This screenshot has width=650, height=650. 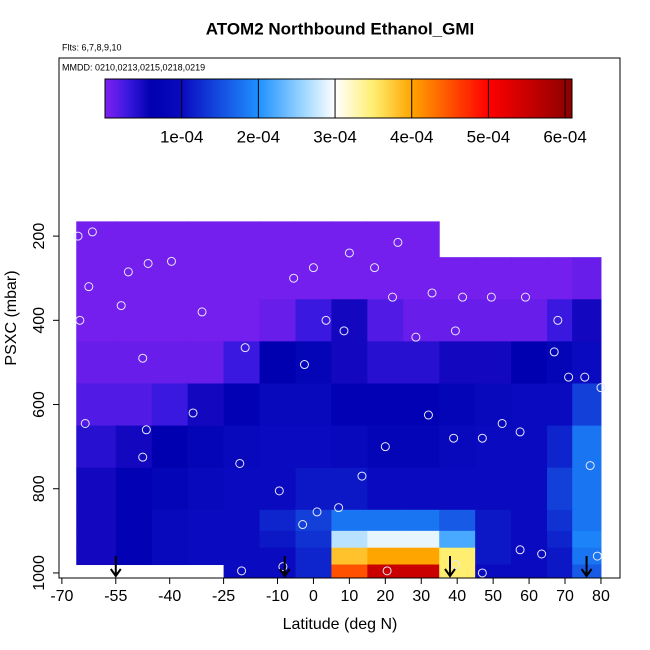 What do you see at coordinates (411, 136) in the screenshot?
I see `colorbar-tick-label: 4e-04` at bounding box center [411, 136].